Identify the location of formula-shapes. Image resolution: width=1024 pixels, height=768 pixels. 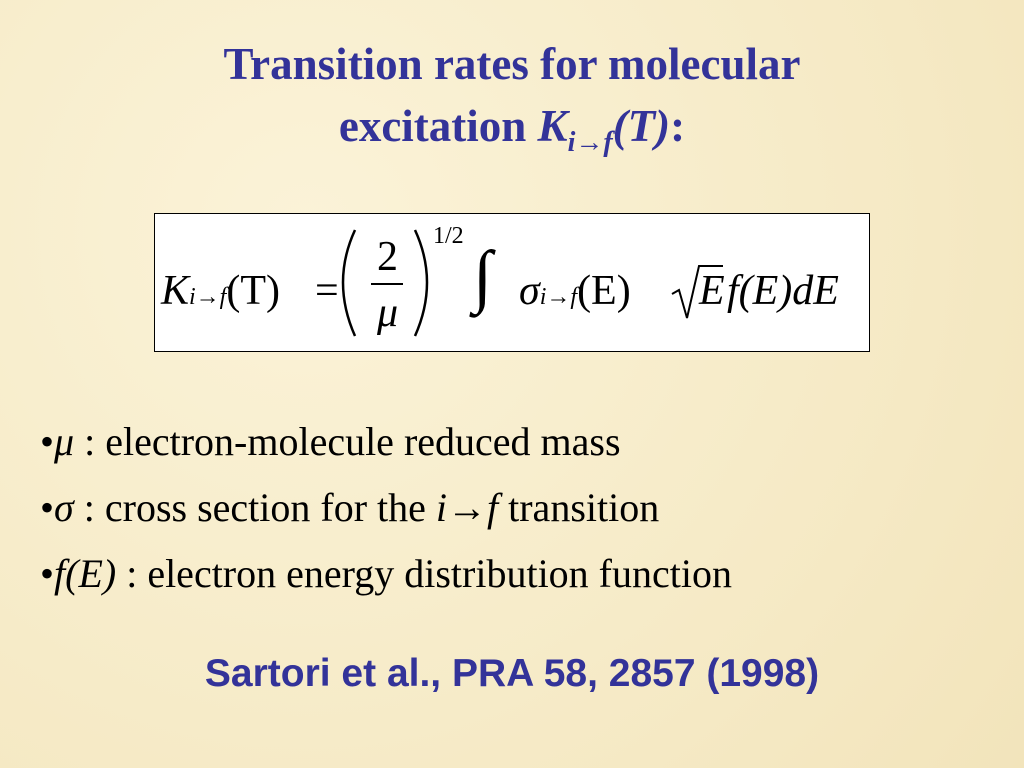
(532, 283).